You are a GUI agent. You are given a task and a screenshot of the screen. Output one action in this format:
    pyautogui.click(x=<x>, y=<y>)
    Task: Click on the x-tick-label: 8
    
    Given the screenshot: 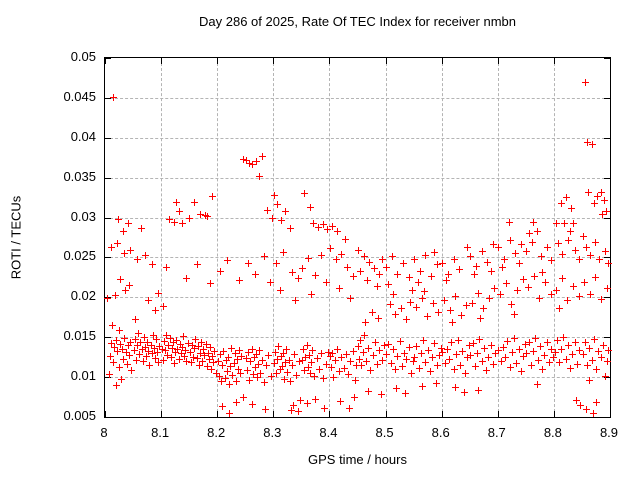 What is the action you would take?
    pyautogui.click(x=104, y=432)
    